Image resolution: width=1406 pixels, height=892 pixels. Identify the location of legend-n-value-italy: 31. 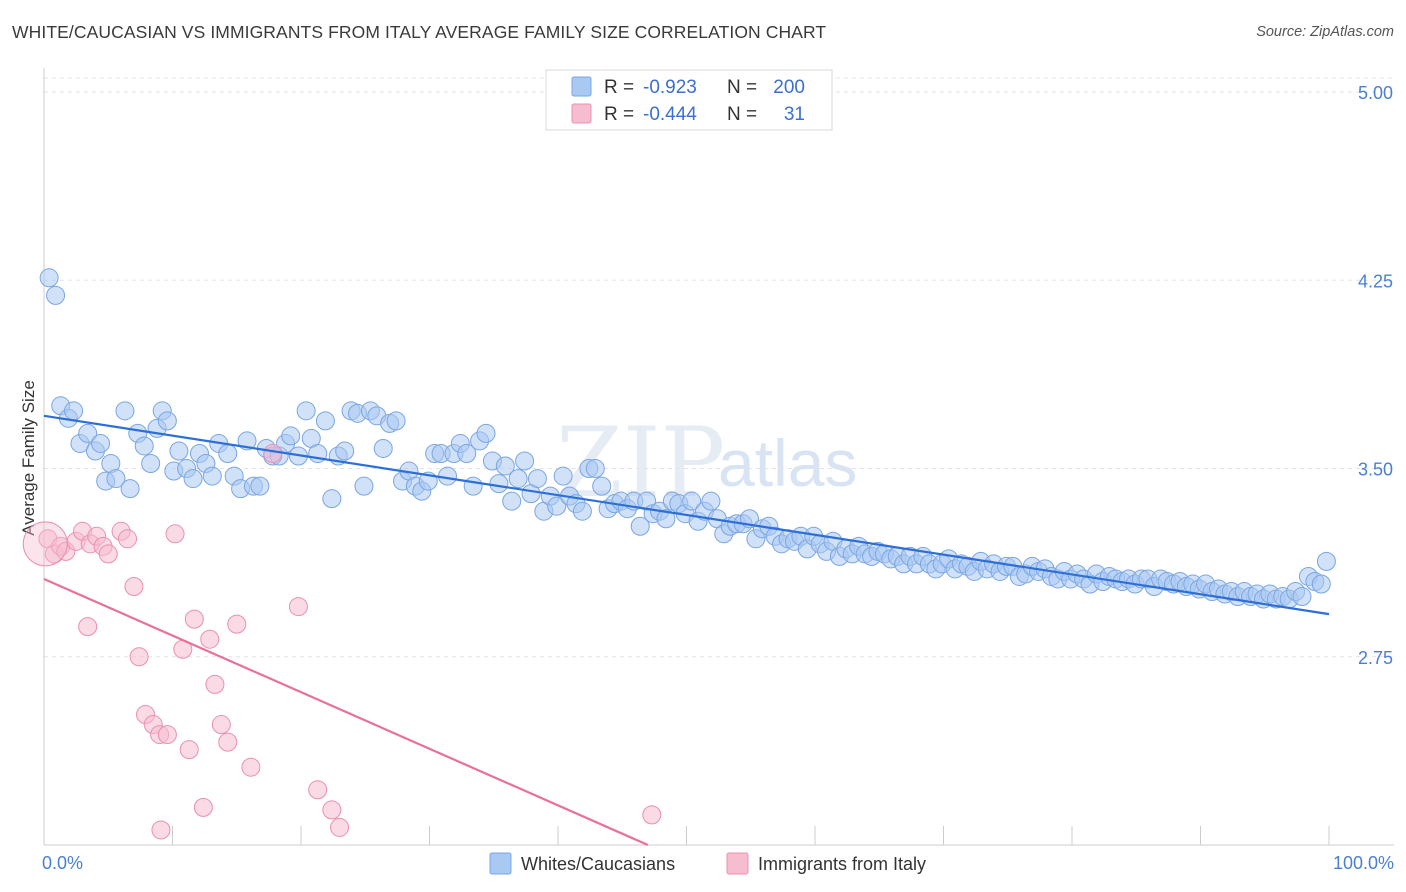
(794, 114).